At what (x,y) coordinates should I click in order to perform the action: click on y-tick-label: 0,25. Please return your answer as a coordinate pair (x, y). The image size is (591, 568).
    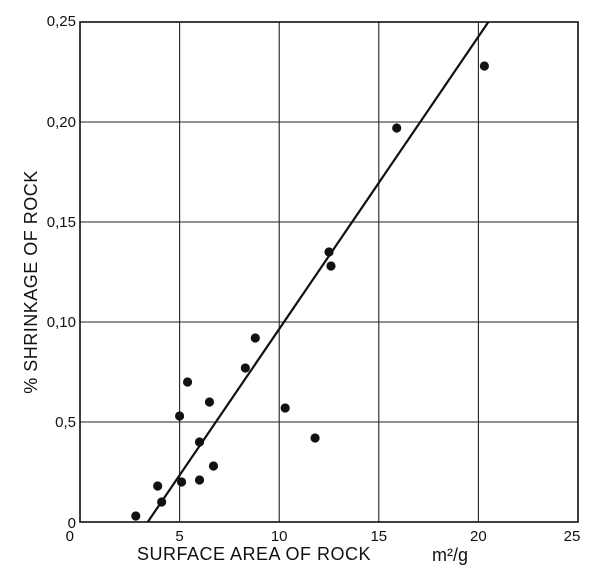
    Looking at the image, I should click on (61, 21).